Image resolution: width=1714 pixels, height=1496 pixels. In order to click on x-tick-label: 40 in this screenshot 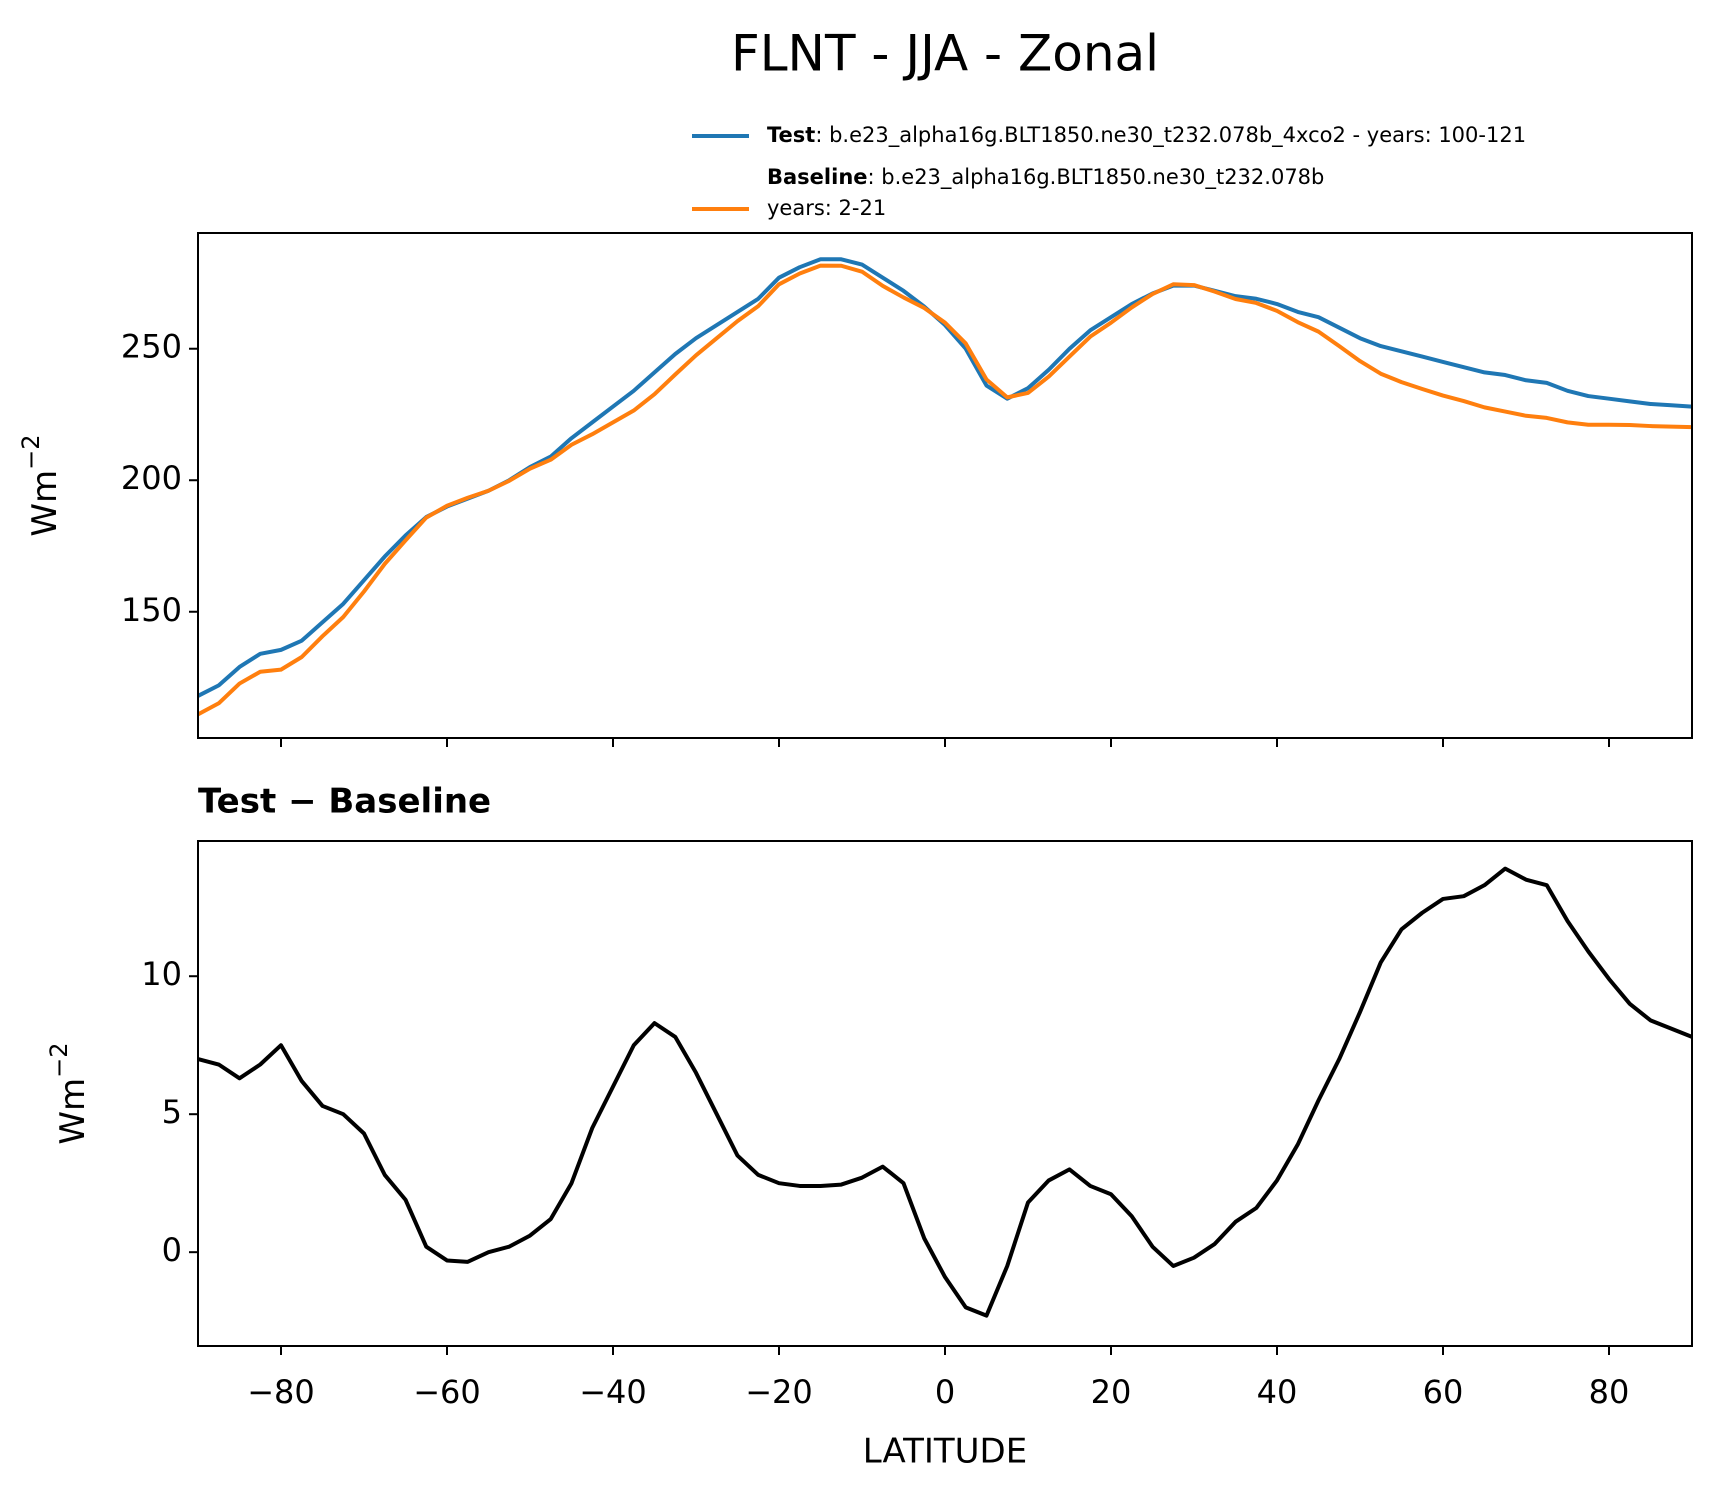, I will do `click(1277, 1392)`.